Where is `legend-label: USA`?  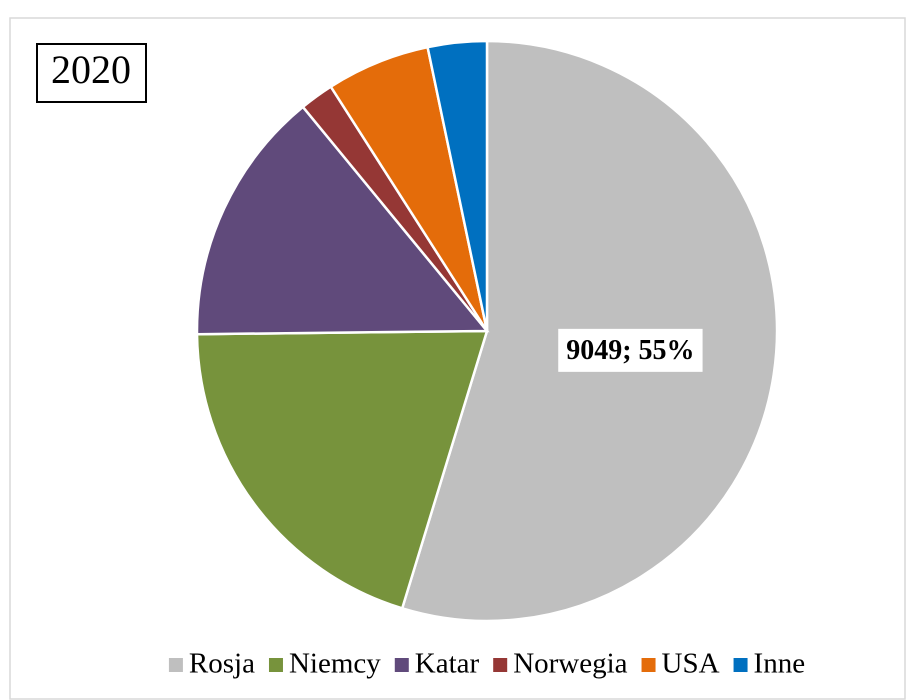 legend-label: USA is located at coordinates (691, 664).